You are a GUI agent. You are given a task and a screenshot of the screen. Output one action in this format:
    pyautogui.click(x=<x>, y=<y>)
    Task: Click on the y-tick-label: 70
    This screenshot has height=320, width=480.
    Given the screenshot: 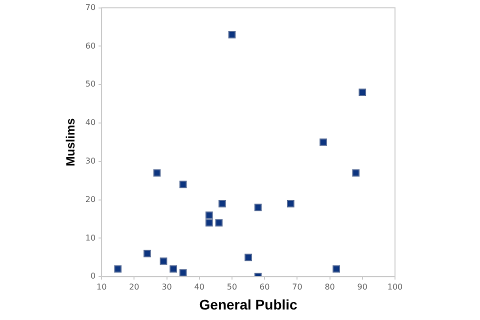 What is the action you would take?
    pyautogui.click(x=90, y=7)
    